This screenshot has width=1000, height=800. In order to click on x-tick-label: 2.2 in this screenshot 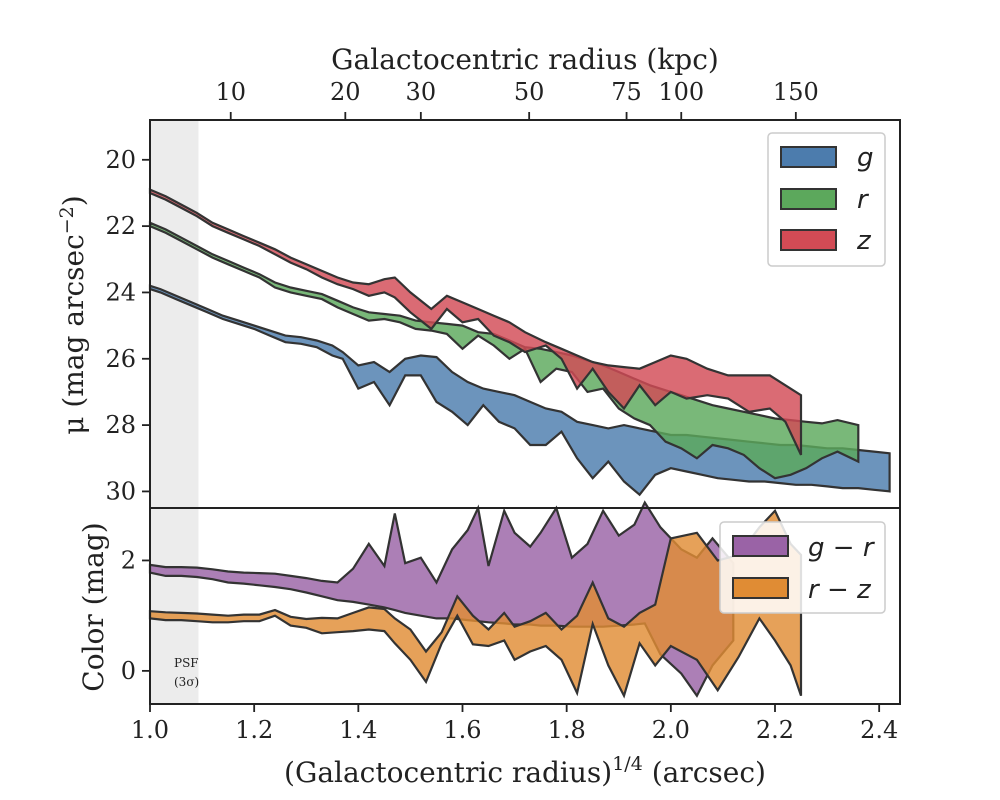, I will do `click(775, 730)`.